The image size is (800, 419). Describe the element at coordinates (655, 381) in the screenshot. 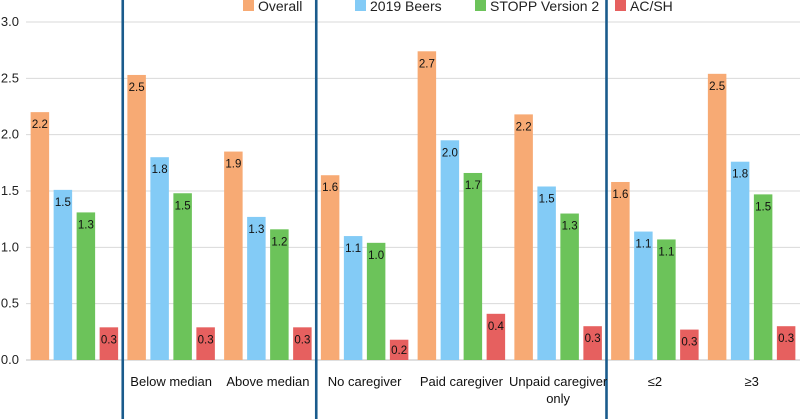

I see `category-label: ≤2` at that location.